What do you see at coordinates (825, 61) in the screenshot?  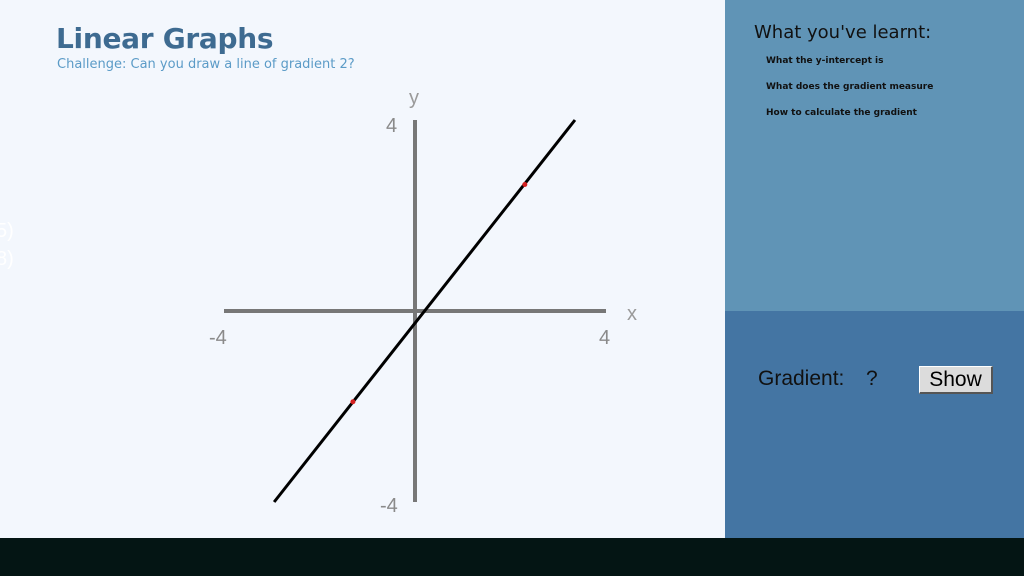 I see `learnt-item: What the y-intercept is` at bounding box center [825, 61].